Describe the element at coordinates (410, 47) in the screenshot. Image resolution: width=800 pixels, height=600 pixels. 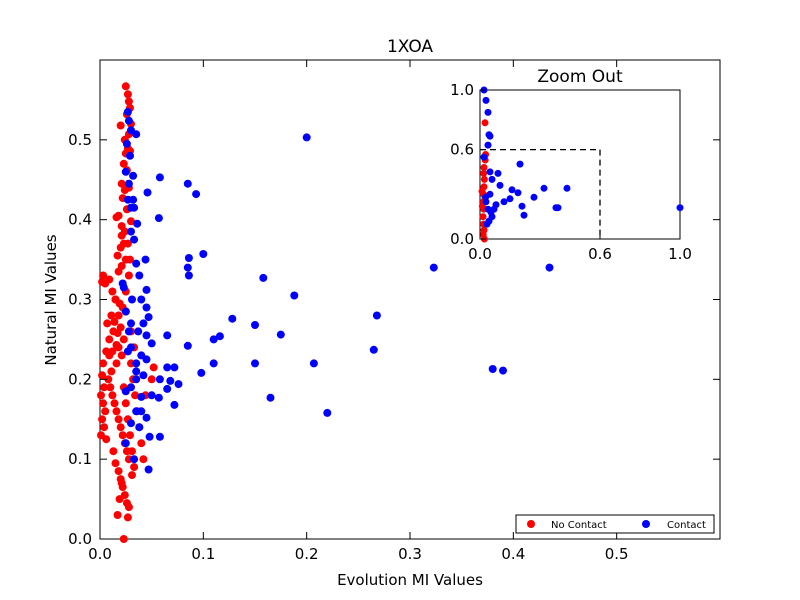
I see `chart-title: 1XOA` at that location.